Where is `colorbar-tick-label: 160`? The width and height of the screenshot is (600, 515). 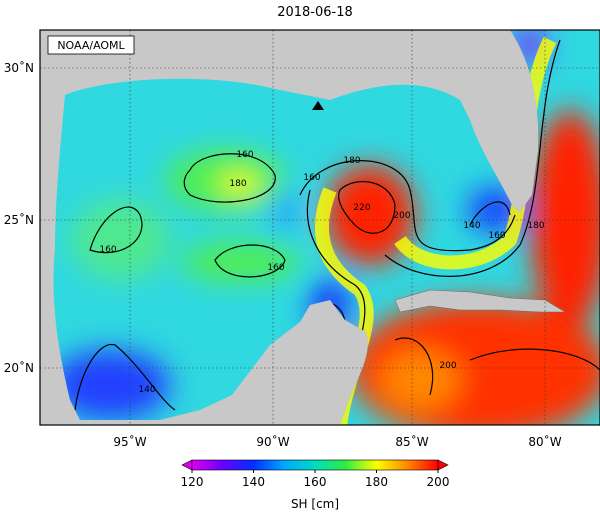 colorbar-tick-label: 160 is located at coordinates (315, 482).